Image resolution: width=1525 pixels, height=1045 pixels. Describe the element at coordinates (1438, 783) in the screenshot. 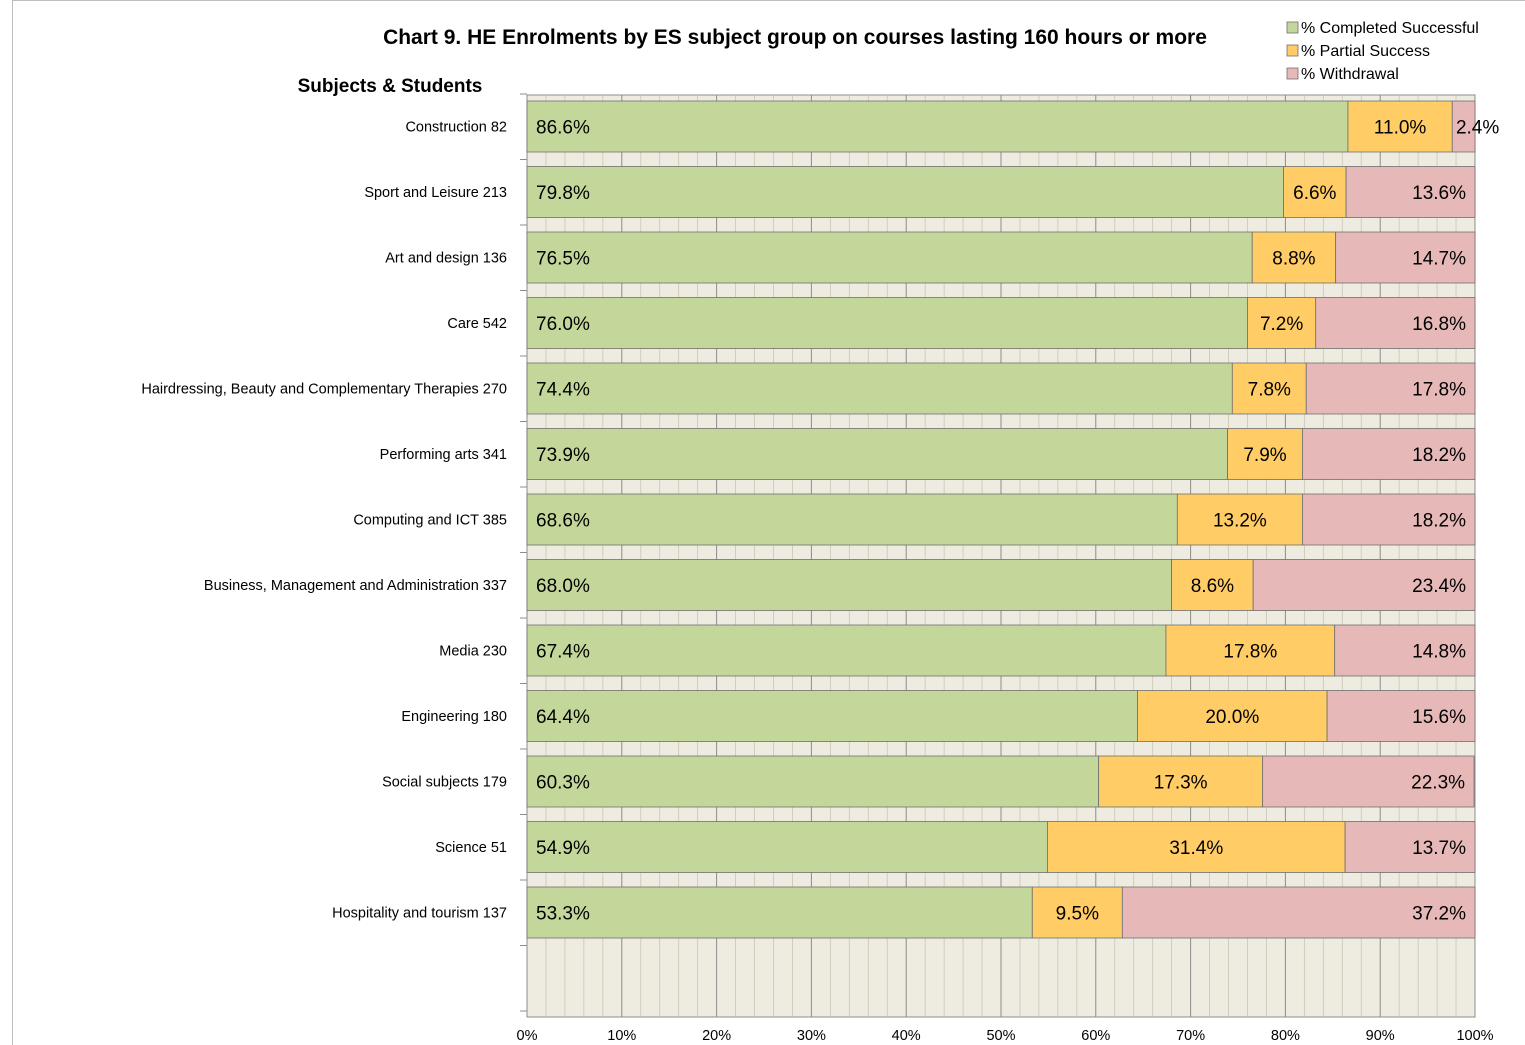

I see `data-label: 22.3%` at that location.